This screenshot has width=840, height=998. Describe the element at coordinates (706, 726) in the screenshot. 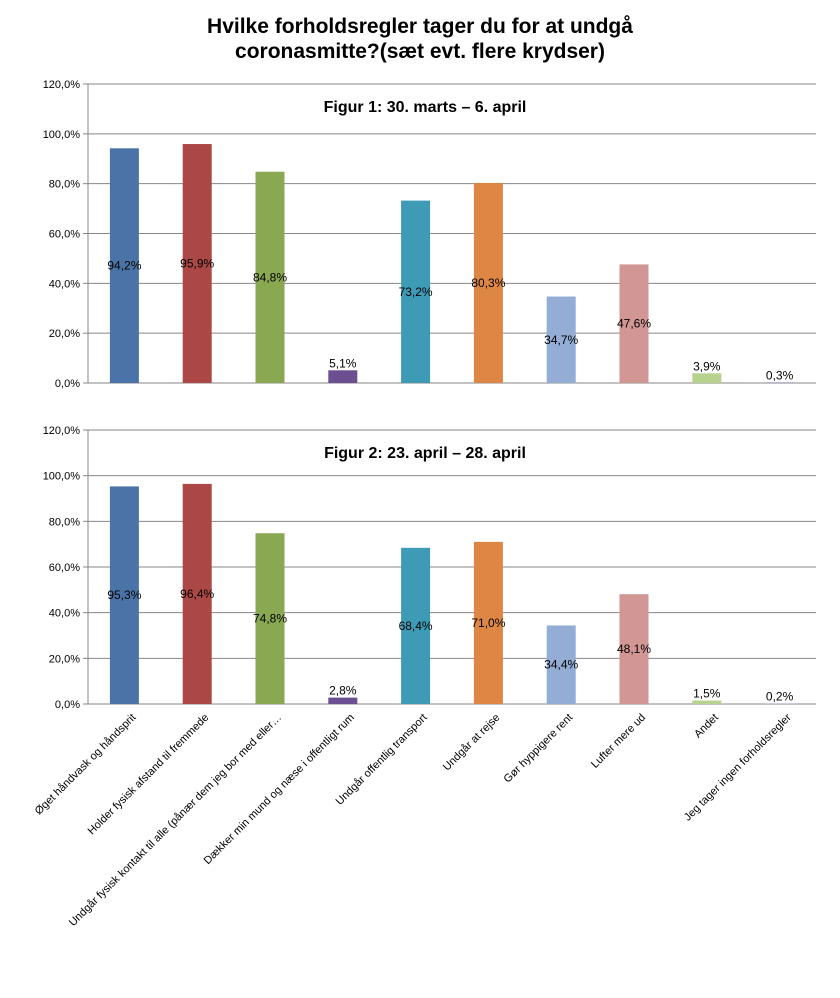

I see `category-label: Andet` at that location.